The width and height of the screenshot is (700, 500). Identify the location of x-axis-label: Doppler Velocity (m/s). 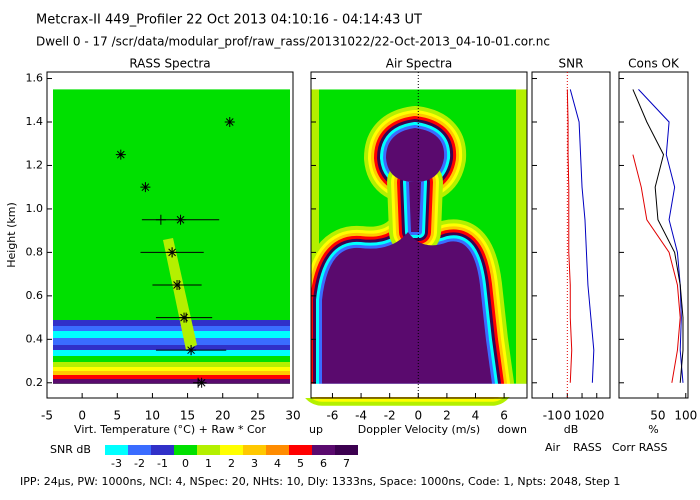
(419, 429).